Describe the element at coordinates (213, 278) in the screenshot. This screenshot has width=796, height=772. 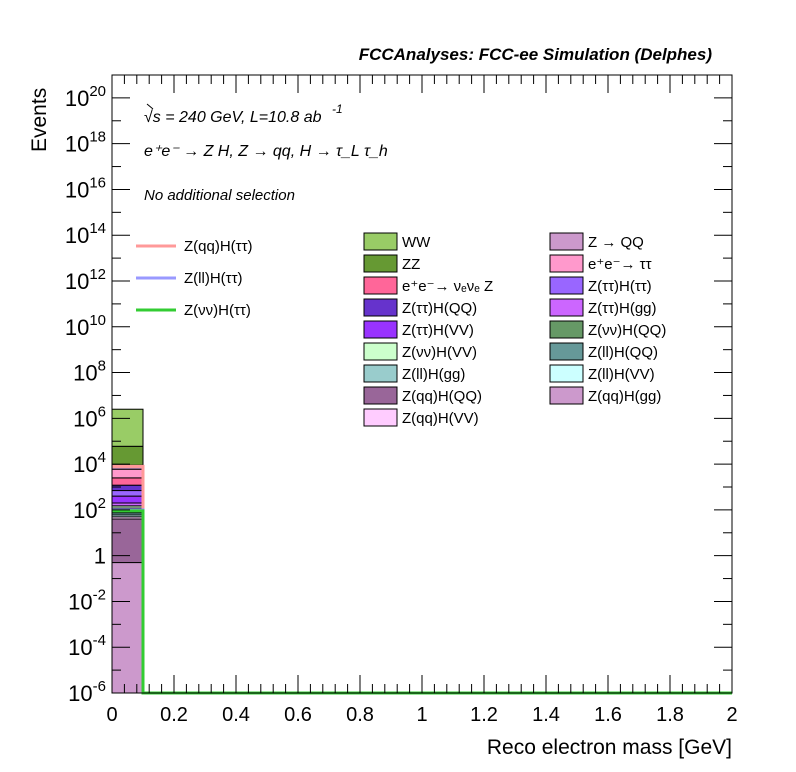
I see `legend-signal-label-1: Z(ll)H(ττ)` at that location.